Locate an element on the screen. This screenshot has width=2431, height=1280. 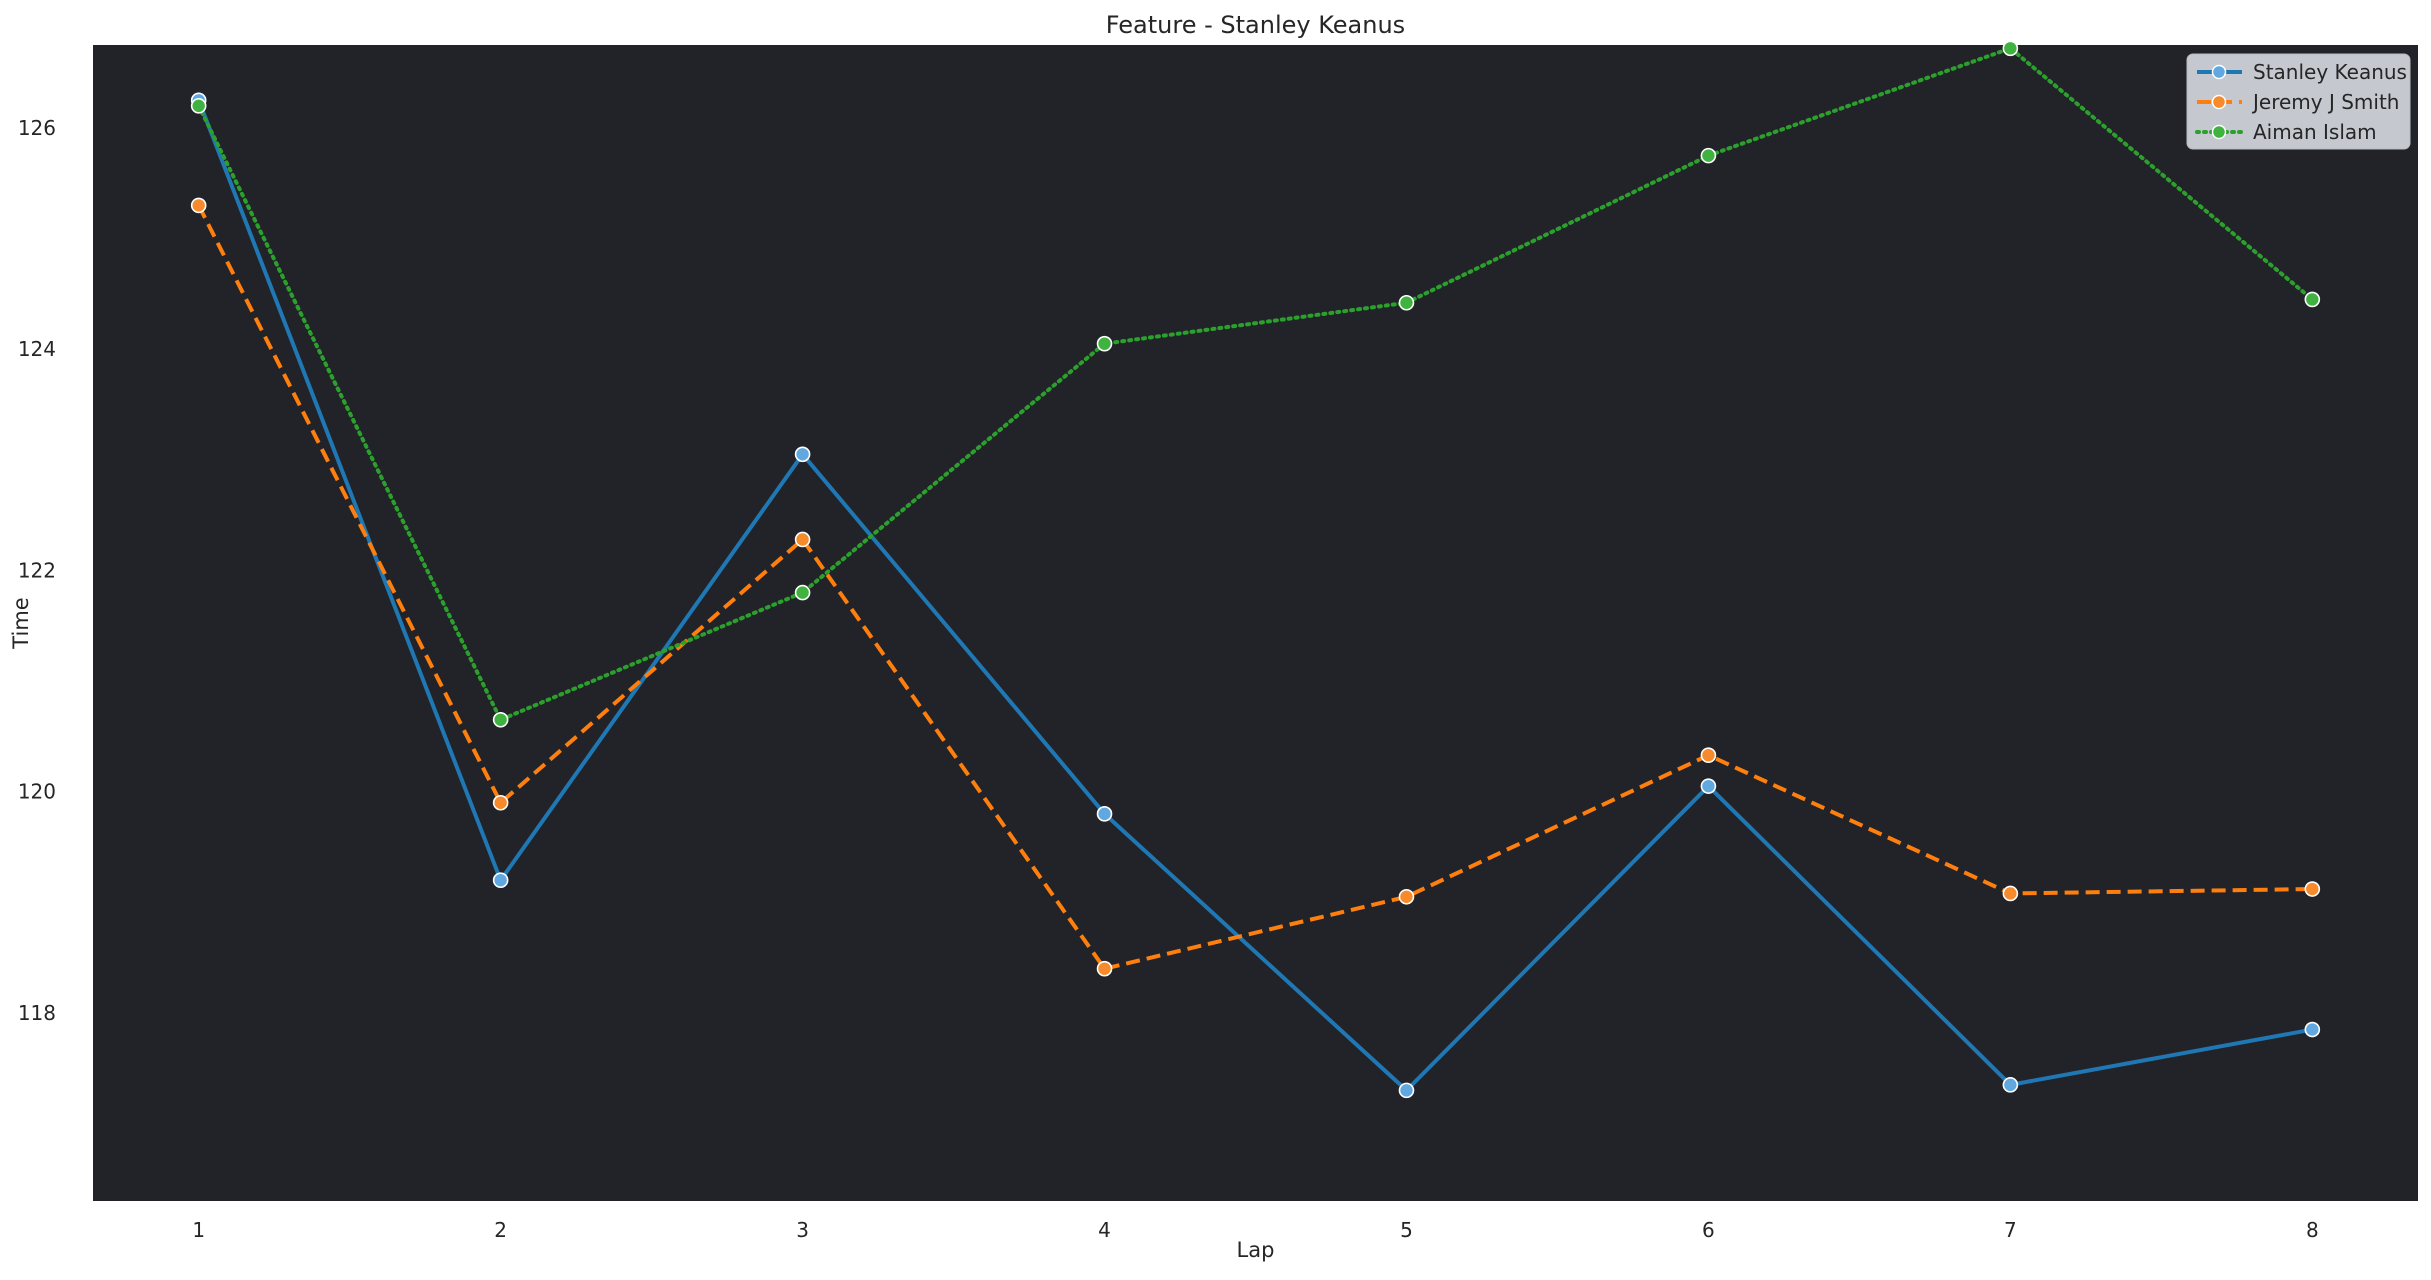
x-axis-label: Lap is located at coordinates (1256, 1250).